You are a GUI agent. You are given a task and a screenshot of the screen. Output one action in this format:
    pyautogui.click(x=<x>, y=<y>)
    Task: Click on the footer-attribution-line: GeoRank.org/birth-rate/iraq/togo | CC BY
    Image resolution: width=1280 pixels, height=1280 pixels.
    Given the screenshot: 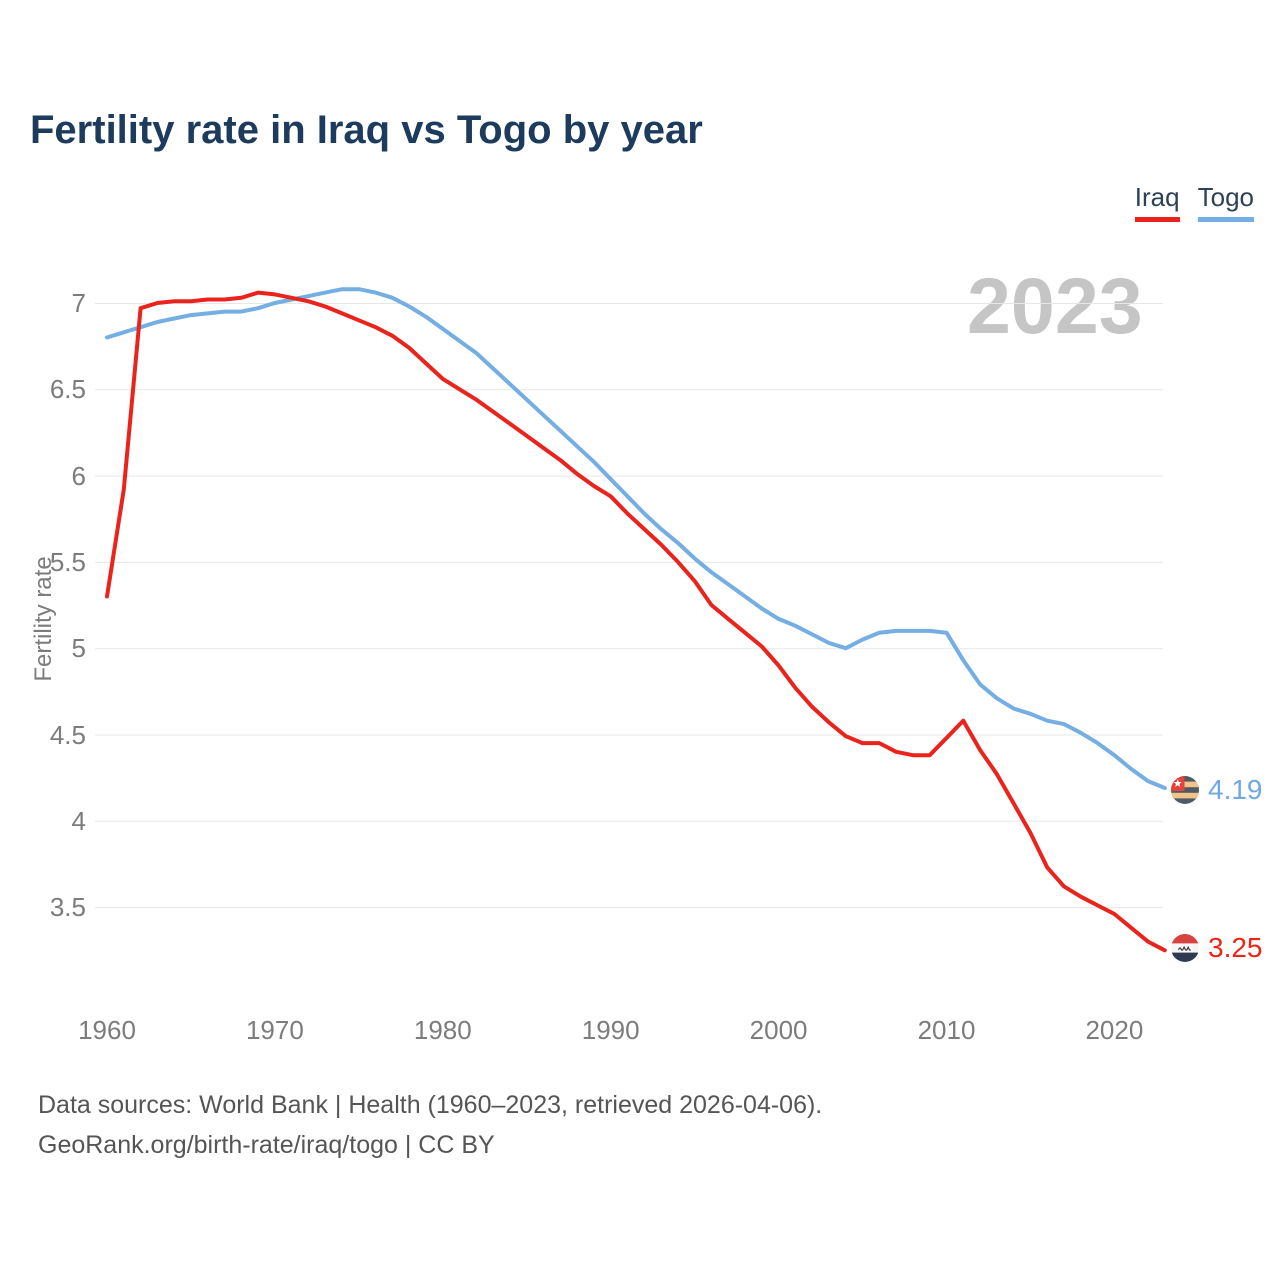 What is the action you would take?
    pyautogui.click(x=266, y=1145)
    